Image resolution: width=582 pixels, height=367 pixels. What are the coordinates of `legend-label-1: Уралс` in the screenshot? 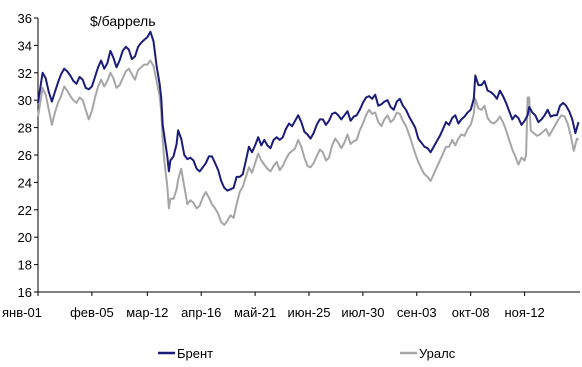 It's located at (437, 353).